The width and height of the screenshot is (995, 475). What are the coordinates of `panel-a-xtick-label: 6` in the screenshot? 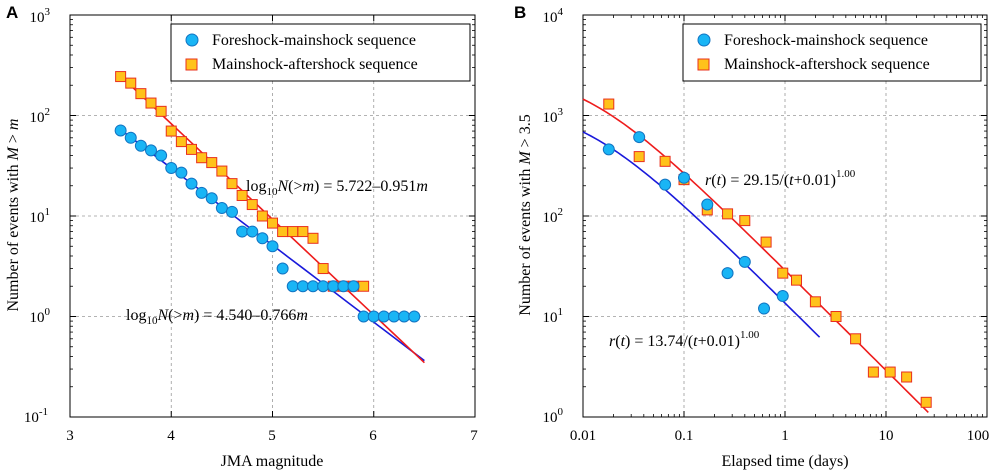 It's located at (373, 436).